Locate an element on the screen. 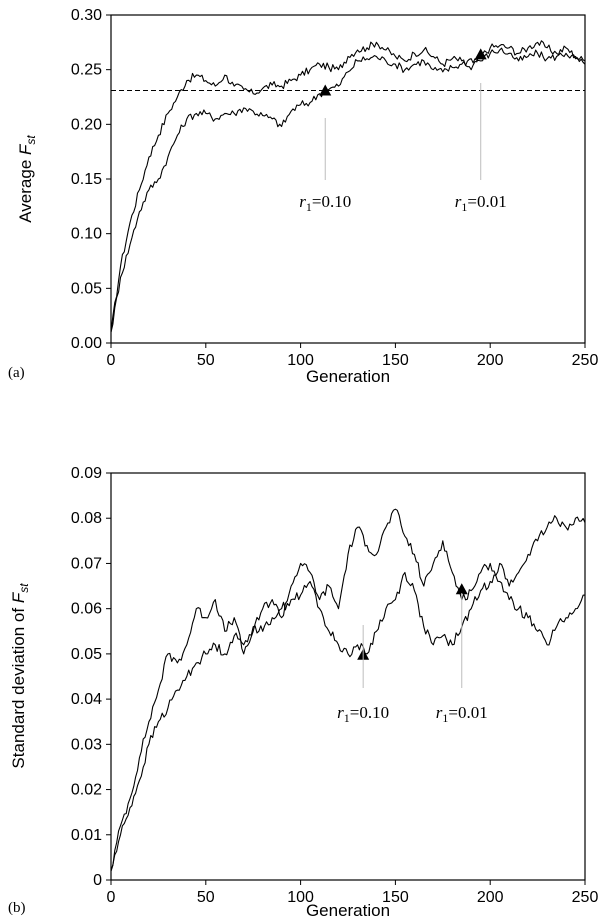 The image size is (604, 921). x-axis-ticks-b: 0 50 100 150 200 250 is located at coordinates (353, 893).